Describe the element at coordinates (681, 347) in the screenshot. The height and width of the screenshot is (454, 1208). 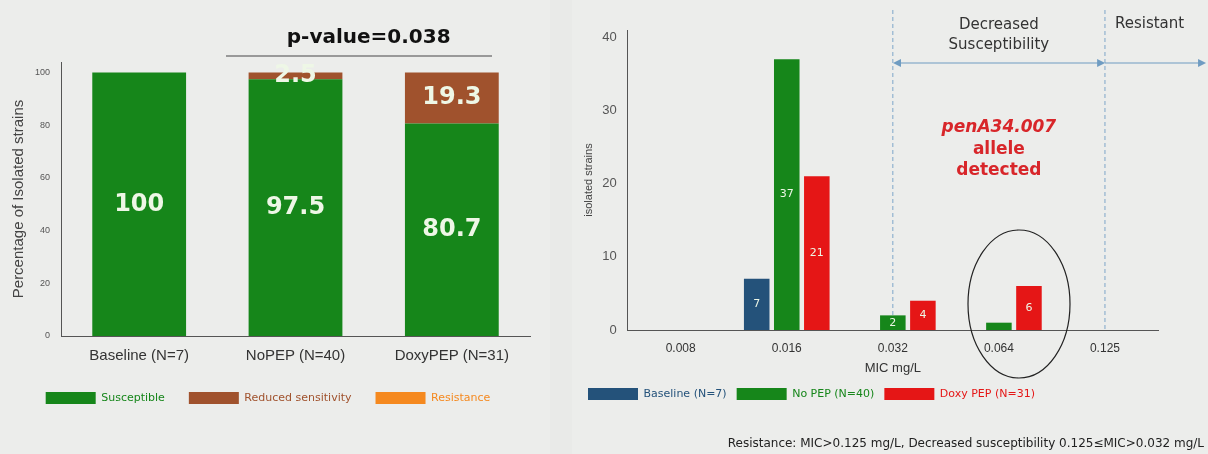
I see `x-tick-label: 0.008` at that location.